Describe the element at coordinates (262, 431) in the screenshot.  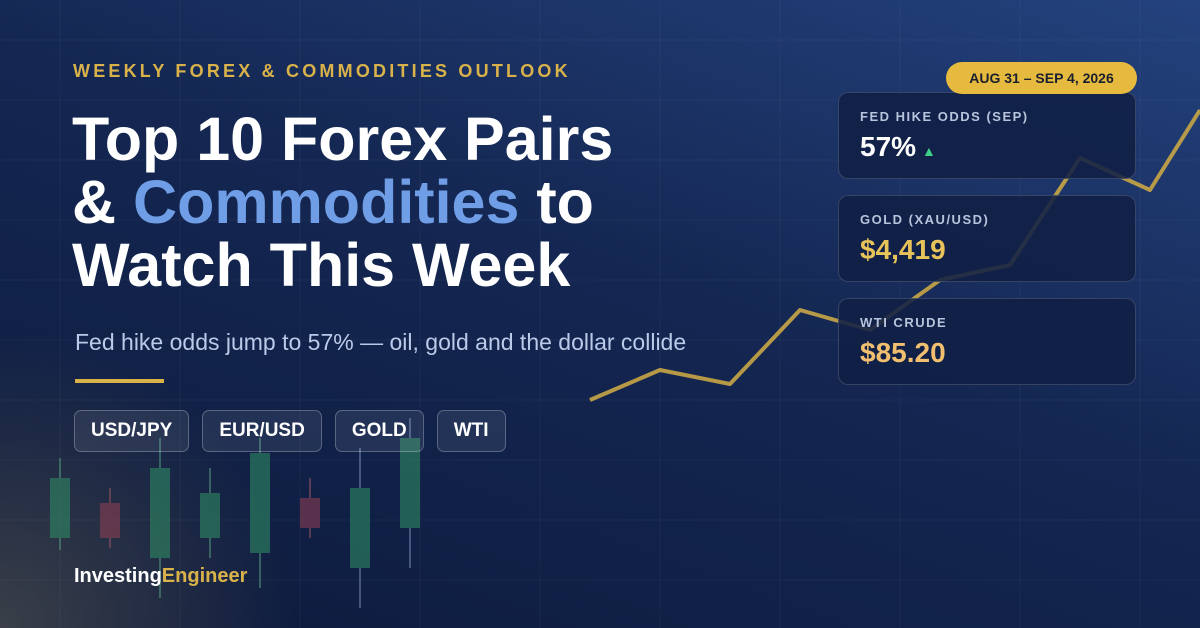
I see `tag: EUR/USD` at that location.